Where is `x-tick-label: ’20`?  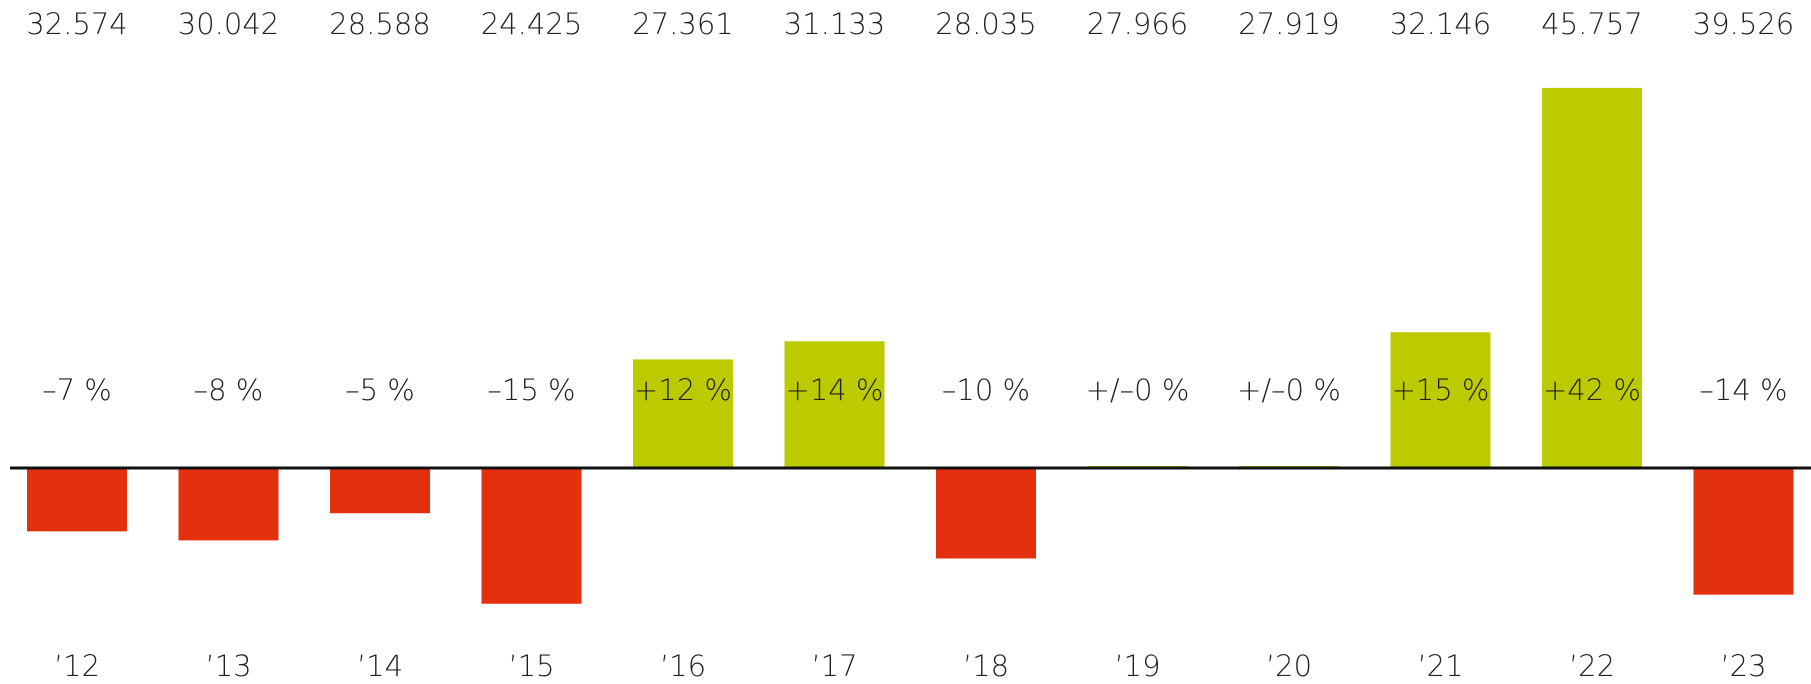
x-tick-label: ’20 is located at coordinates (1289, 666).